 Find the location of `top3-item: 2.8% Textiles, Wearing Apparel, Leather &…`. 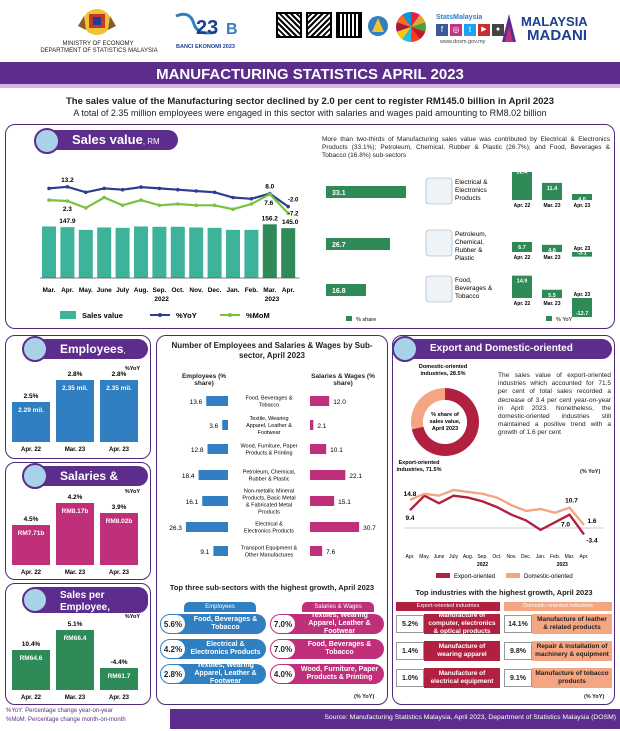

top3-item: 2.8% Textiles, Wearing Apparel, Leather &… is located at coordinates (213, 674).